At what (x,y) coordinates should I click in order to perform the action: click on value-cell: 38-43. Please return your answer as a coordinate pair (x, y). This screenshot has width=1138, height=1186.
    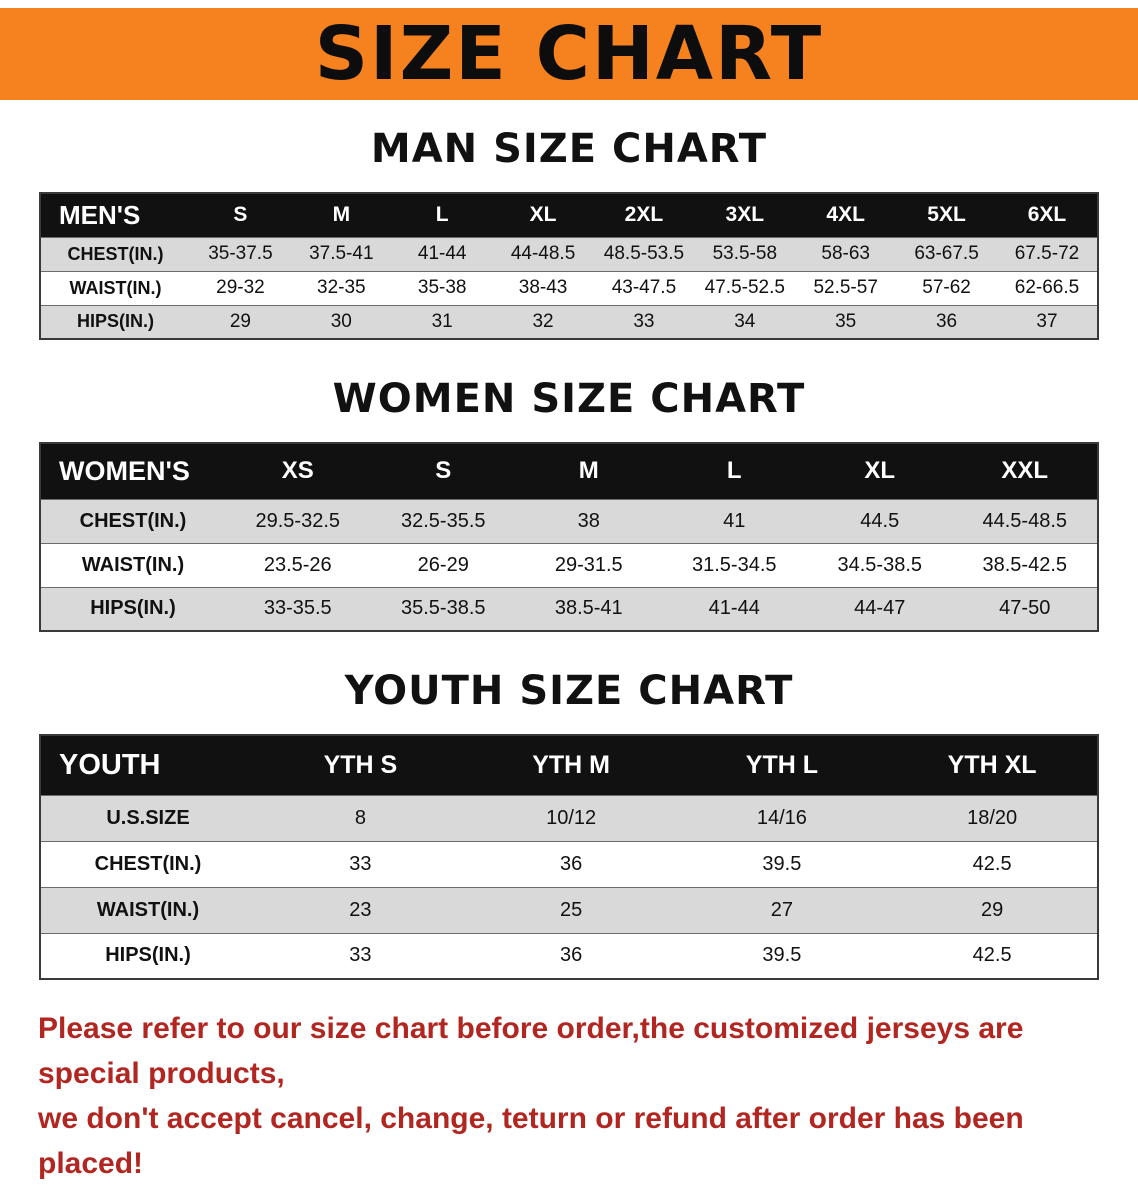
    Looking at the image, I should click on (543, 287).